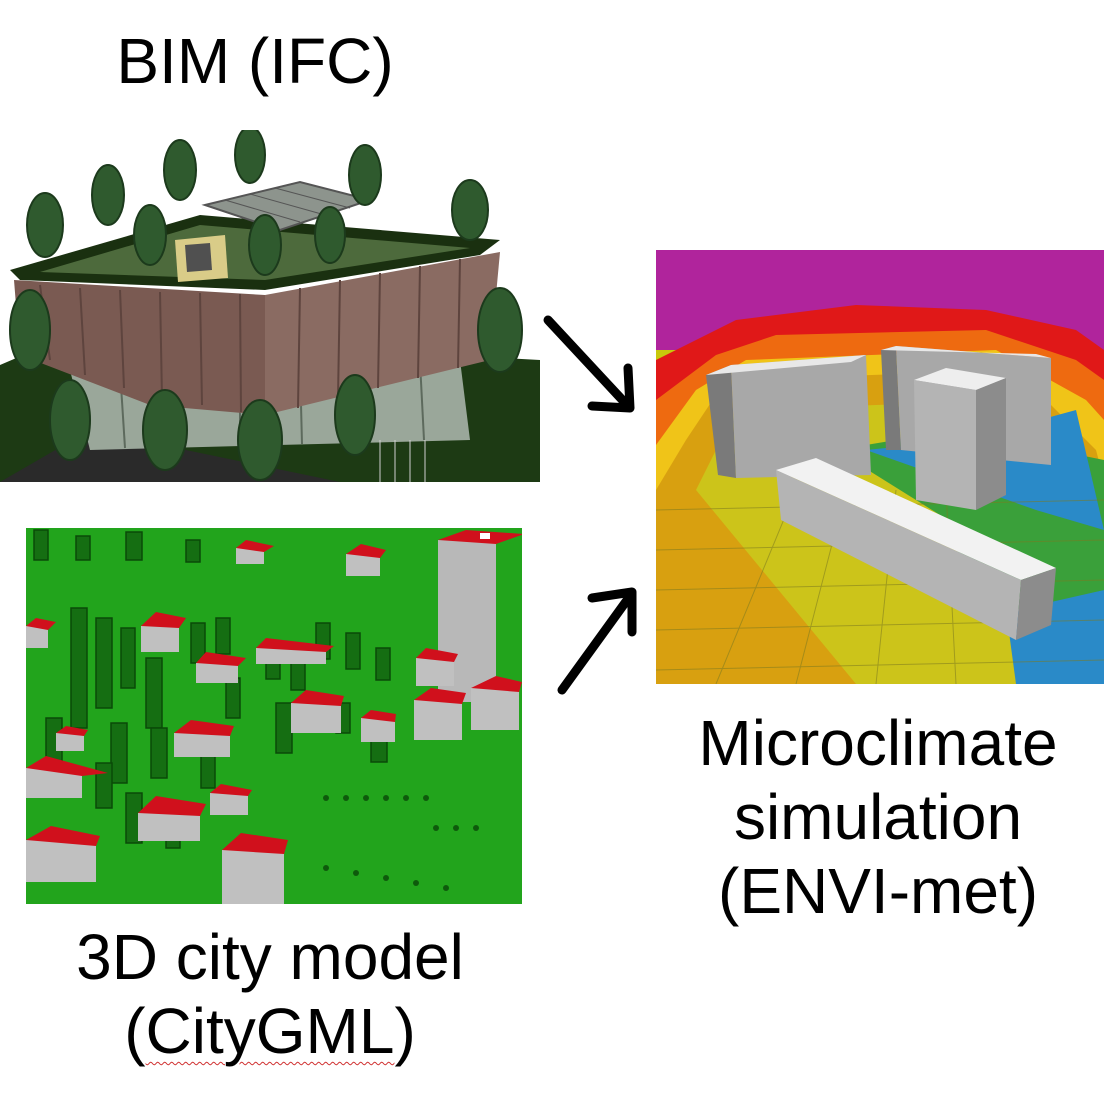  What do you see at coordinates (135, 1031) in the screenshot?
I see `paren-open: (` at bounding box center [135, 1031].